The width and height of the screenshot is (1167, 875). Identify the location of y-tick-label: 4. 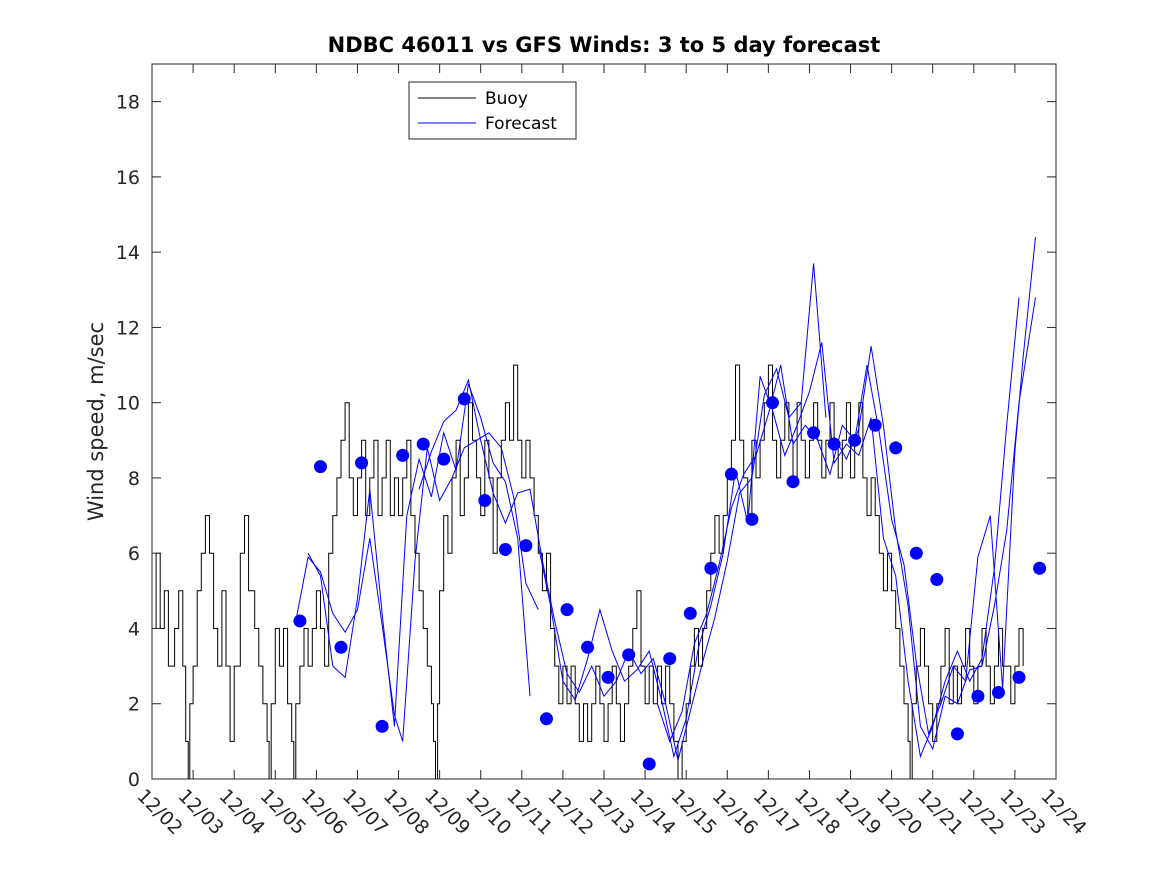
(134, 629).